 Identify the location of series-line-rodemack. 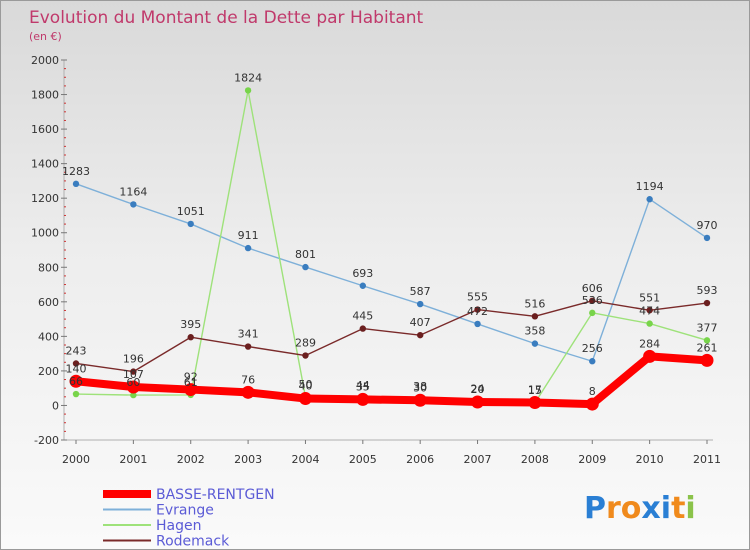
(391, 336).